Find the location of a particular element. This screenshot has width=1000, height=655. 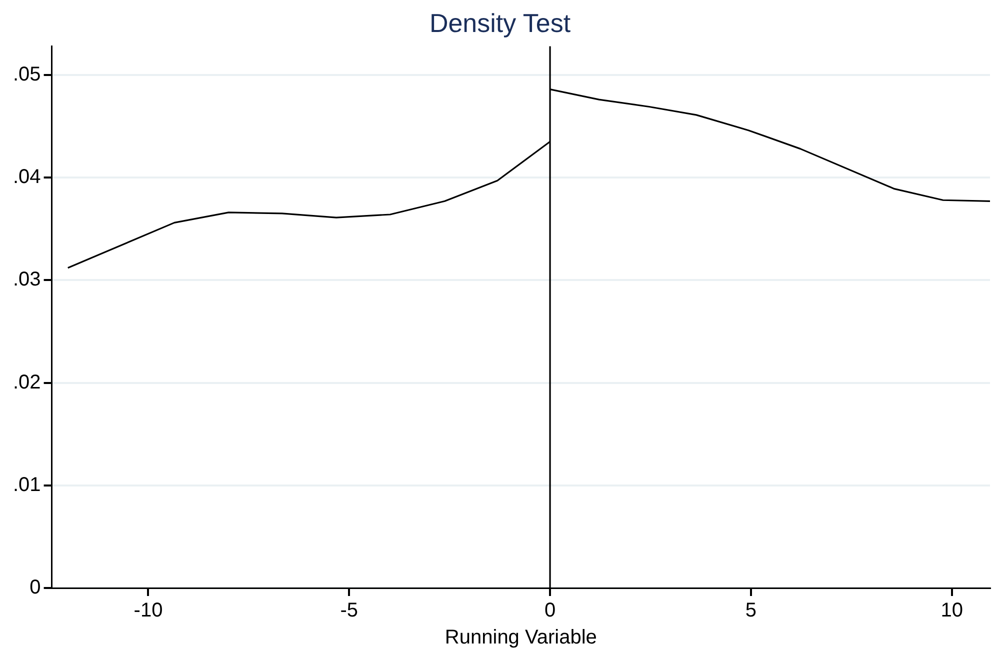

x-tick-label: 0 is located at coordinates (550, 611).